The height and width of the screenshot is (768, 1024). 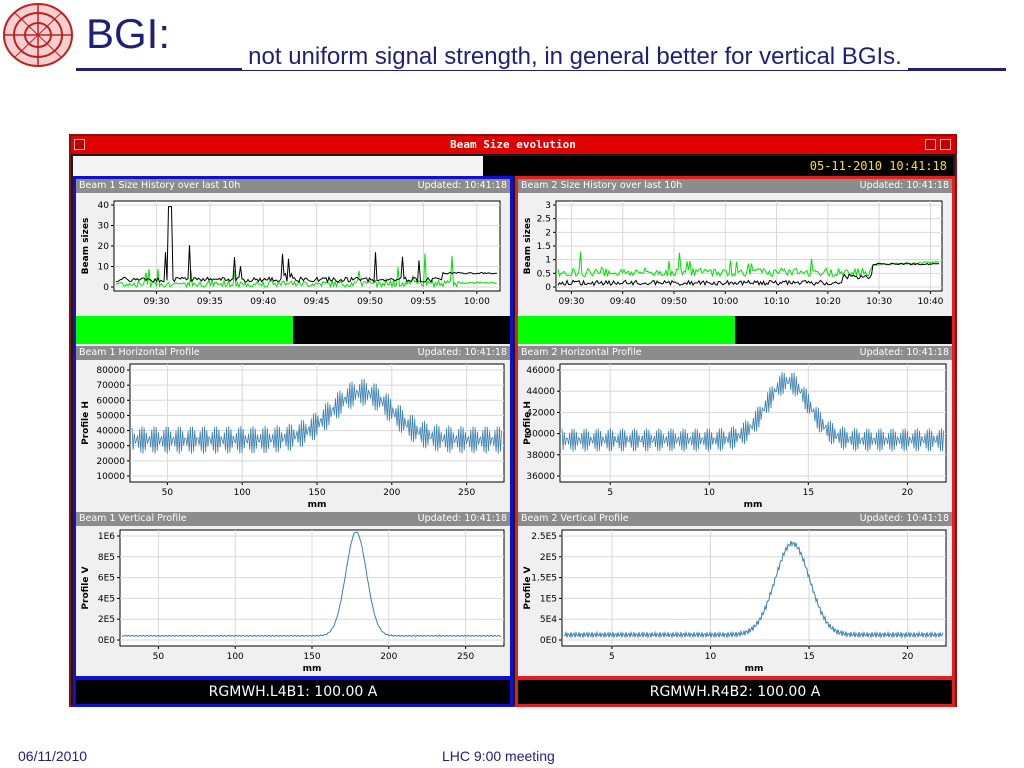 I want to click on y-tick-label: 3, so click(x=548, y=206).